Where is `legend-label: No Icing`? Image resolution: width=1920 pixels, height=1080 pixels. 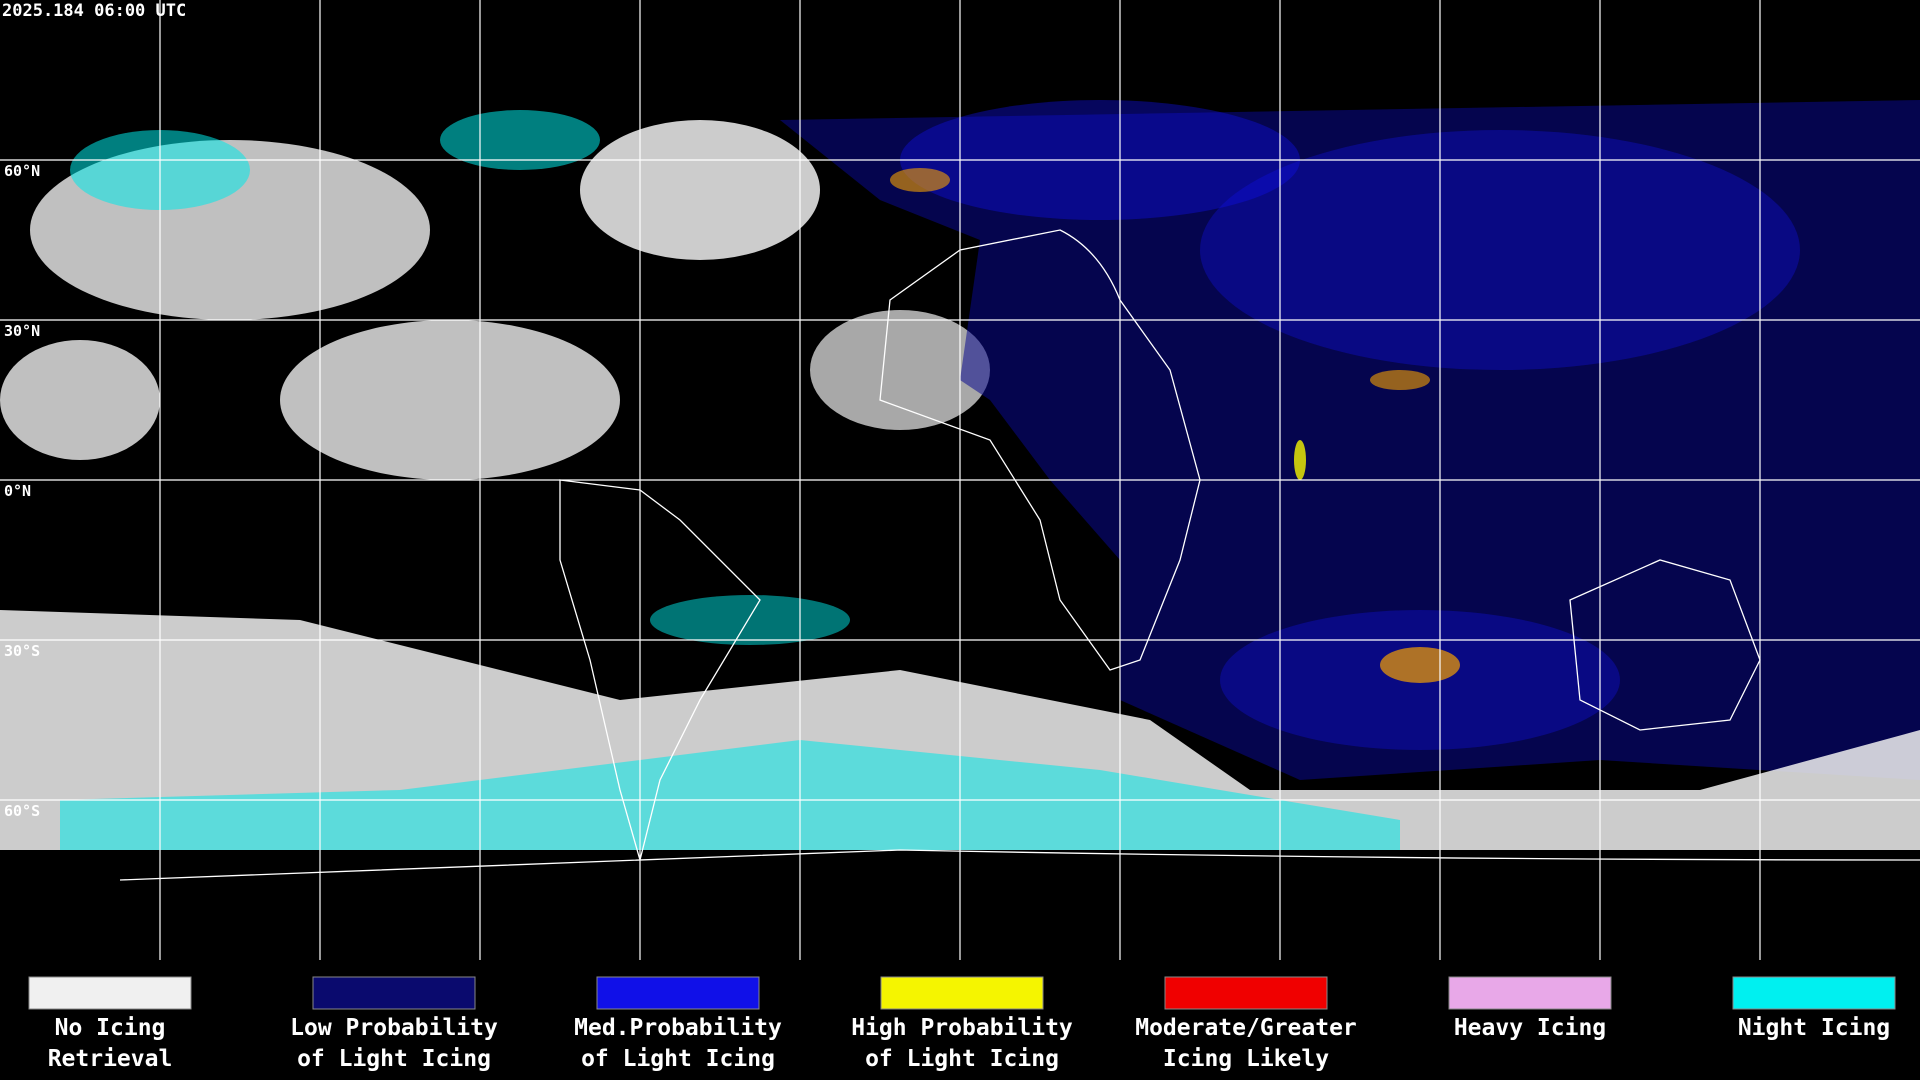
legend-label: No Icing is located at coordinates (110, 1028).